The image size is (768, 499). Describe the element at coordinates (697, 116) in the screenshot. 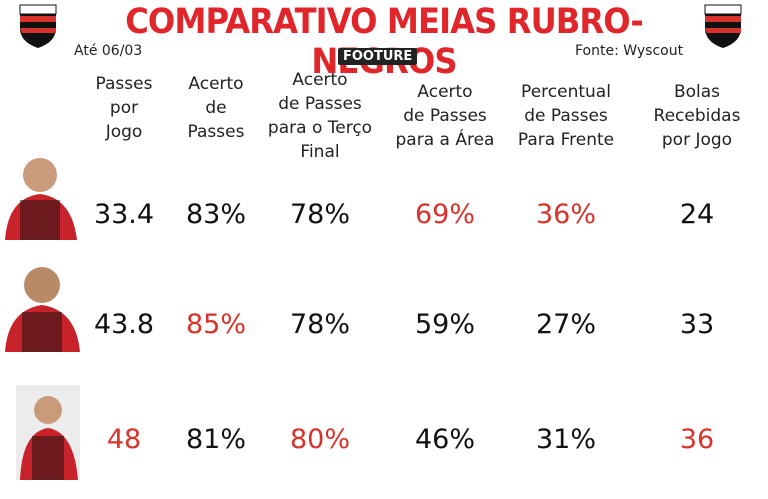

I see `column-header: Bolas Recebidas por Jogo` at that location.